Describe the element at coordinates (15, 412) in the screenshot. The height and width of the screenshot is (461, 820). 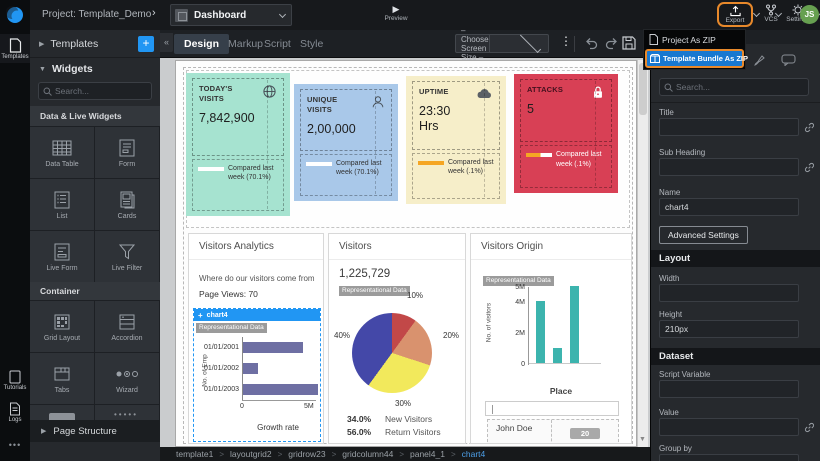
I see `rail-item-logs: Logs` at that location.